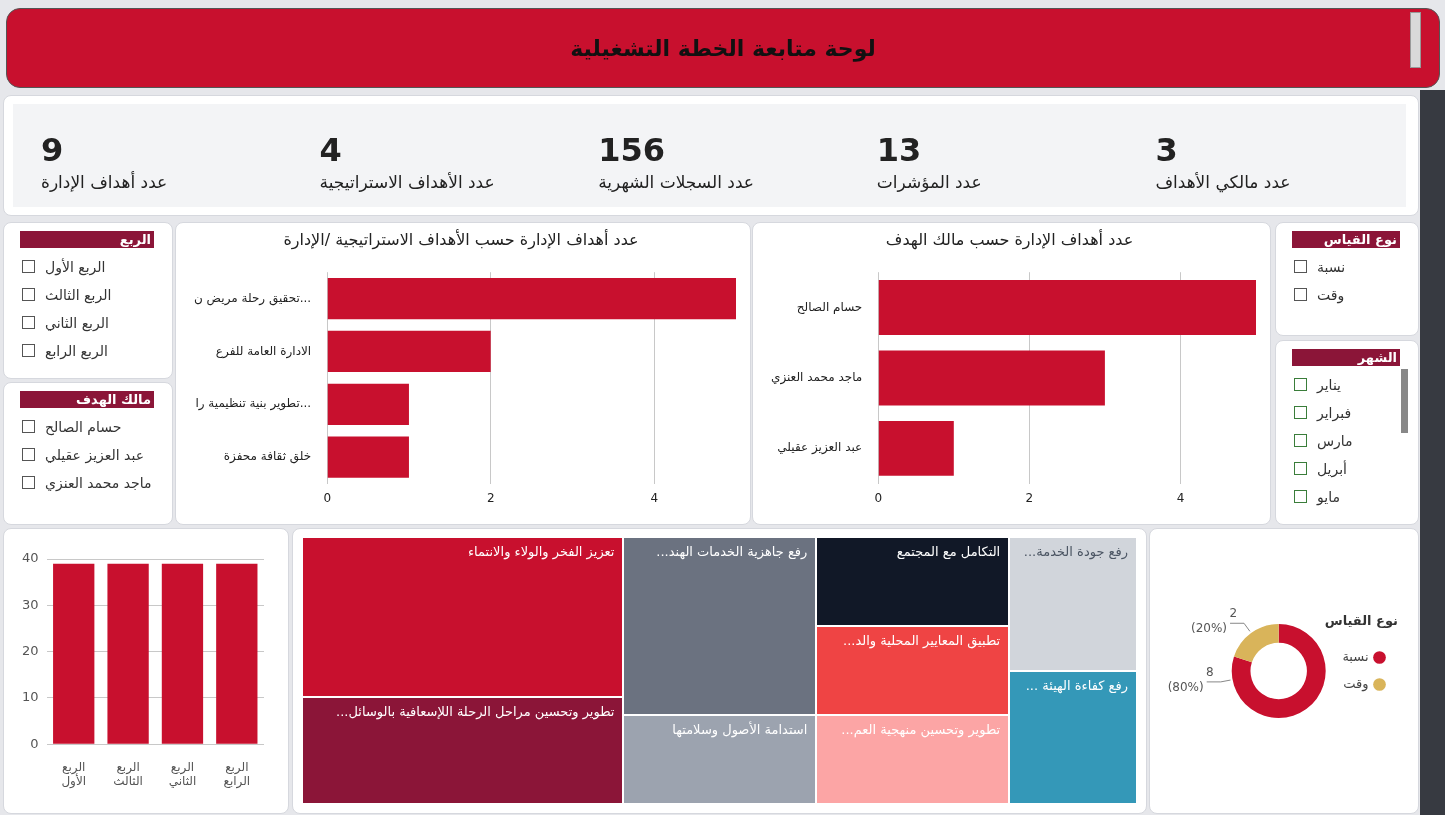  What do you see at coordinates (76, 350) in the screenshot?
I see `category-label: الربع الرابع` at bounding box center [76, 350].